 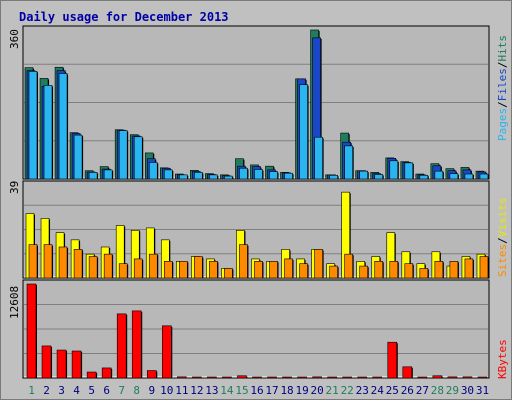 I want to click on day-label: 22, so click(x=347, y=390).